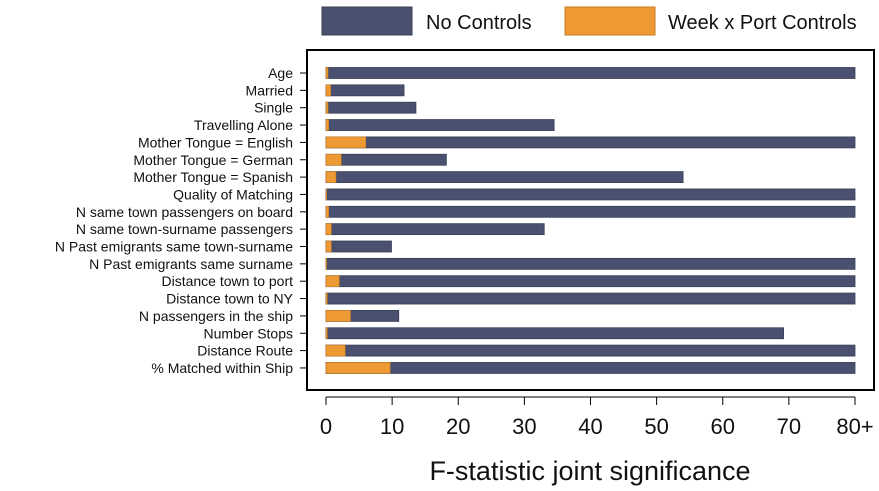 This screenshot has width=879, height=491. What do you see at coordinates (590, 281) in the screenshot?
I see `bar-no-controls-distance-town-to-port` at bounding box center [590, 281].